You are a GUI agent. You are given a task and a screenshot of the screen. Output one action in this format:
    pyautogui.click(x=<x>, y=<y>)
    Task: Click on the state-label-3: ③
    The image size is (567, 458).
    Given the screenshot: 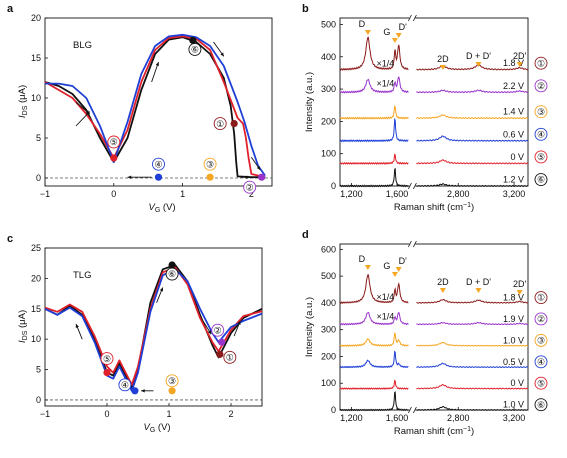 What is the action you would take?
    pyautogui.click(x=541, y=112)
    